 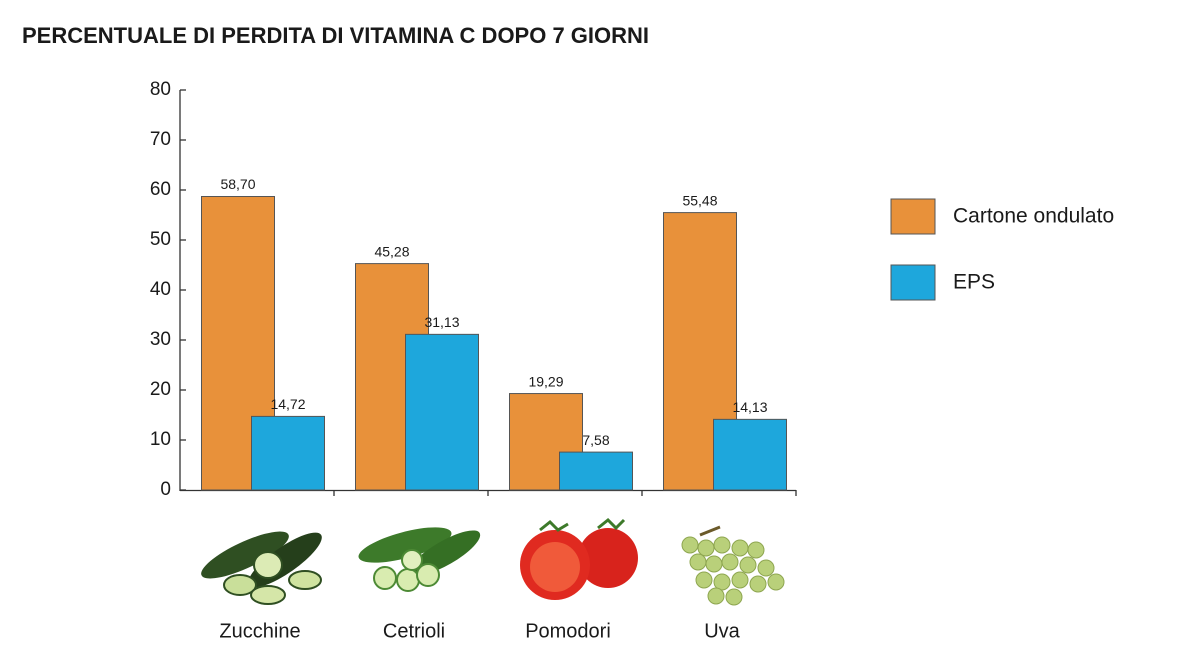 I want to click on value-label: 14,13, so click(x=749, y=407).